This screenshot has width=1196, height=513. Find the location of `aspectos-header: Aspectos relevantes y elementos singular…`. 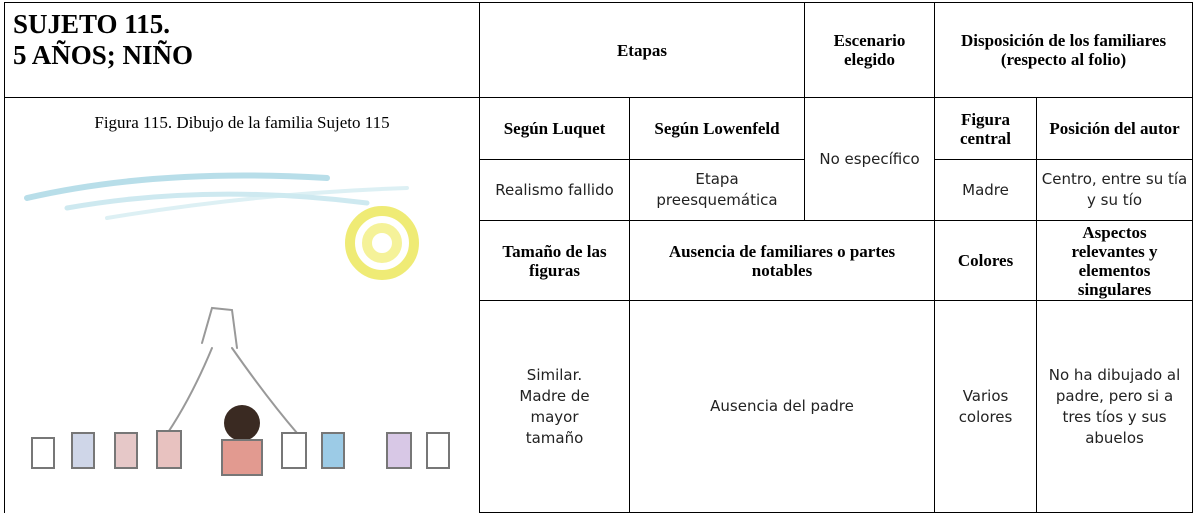

aspectos-header: Aspectos relevantes y elementos singular… is located at coordinates (1115, 260).